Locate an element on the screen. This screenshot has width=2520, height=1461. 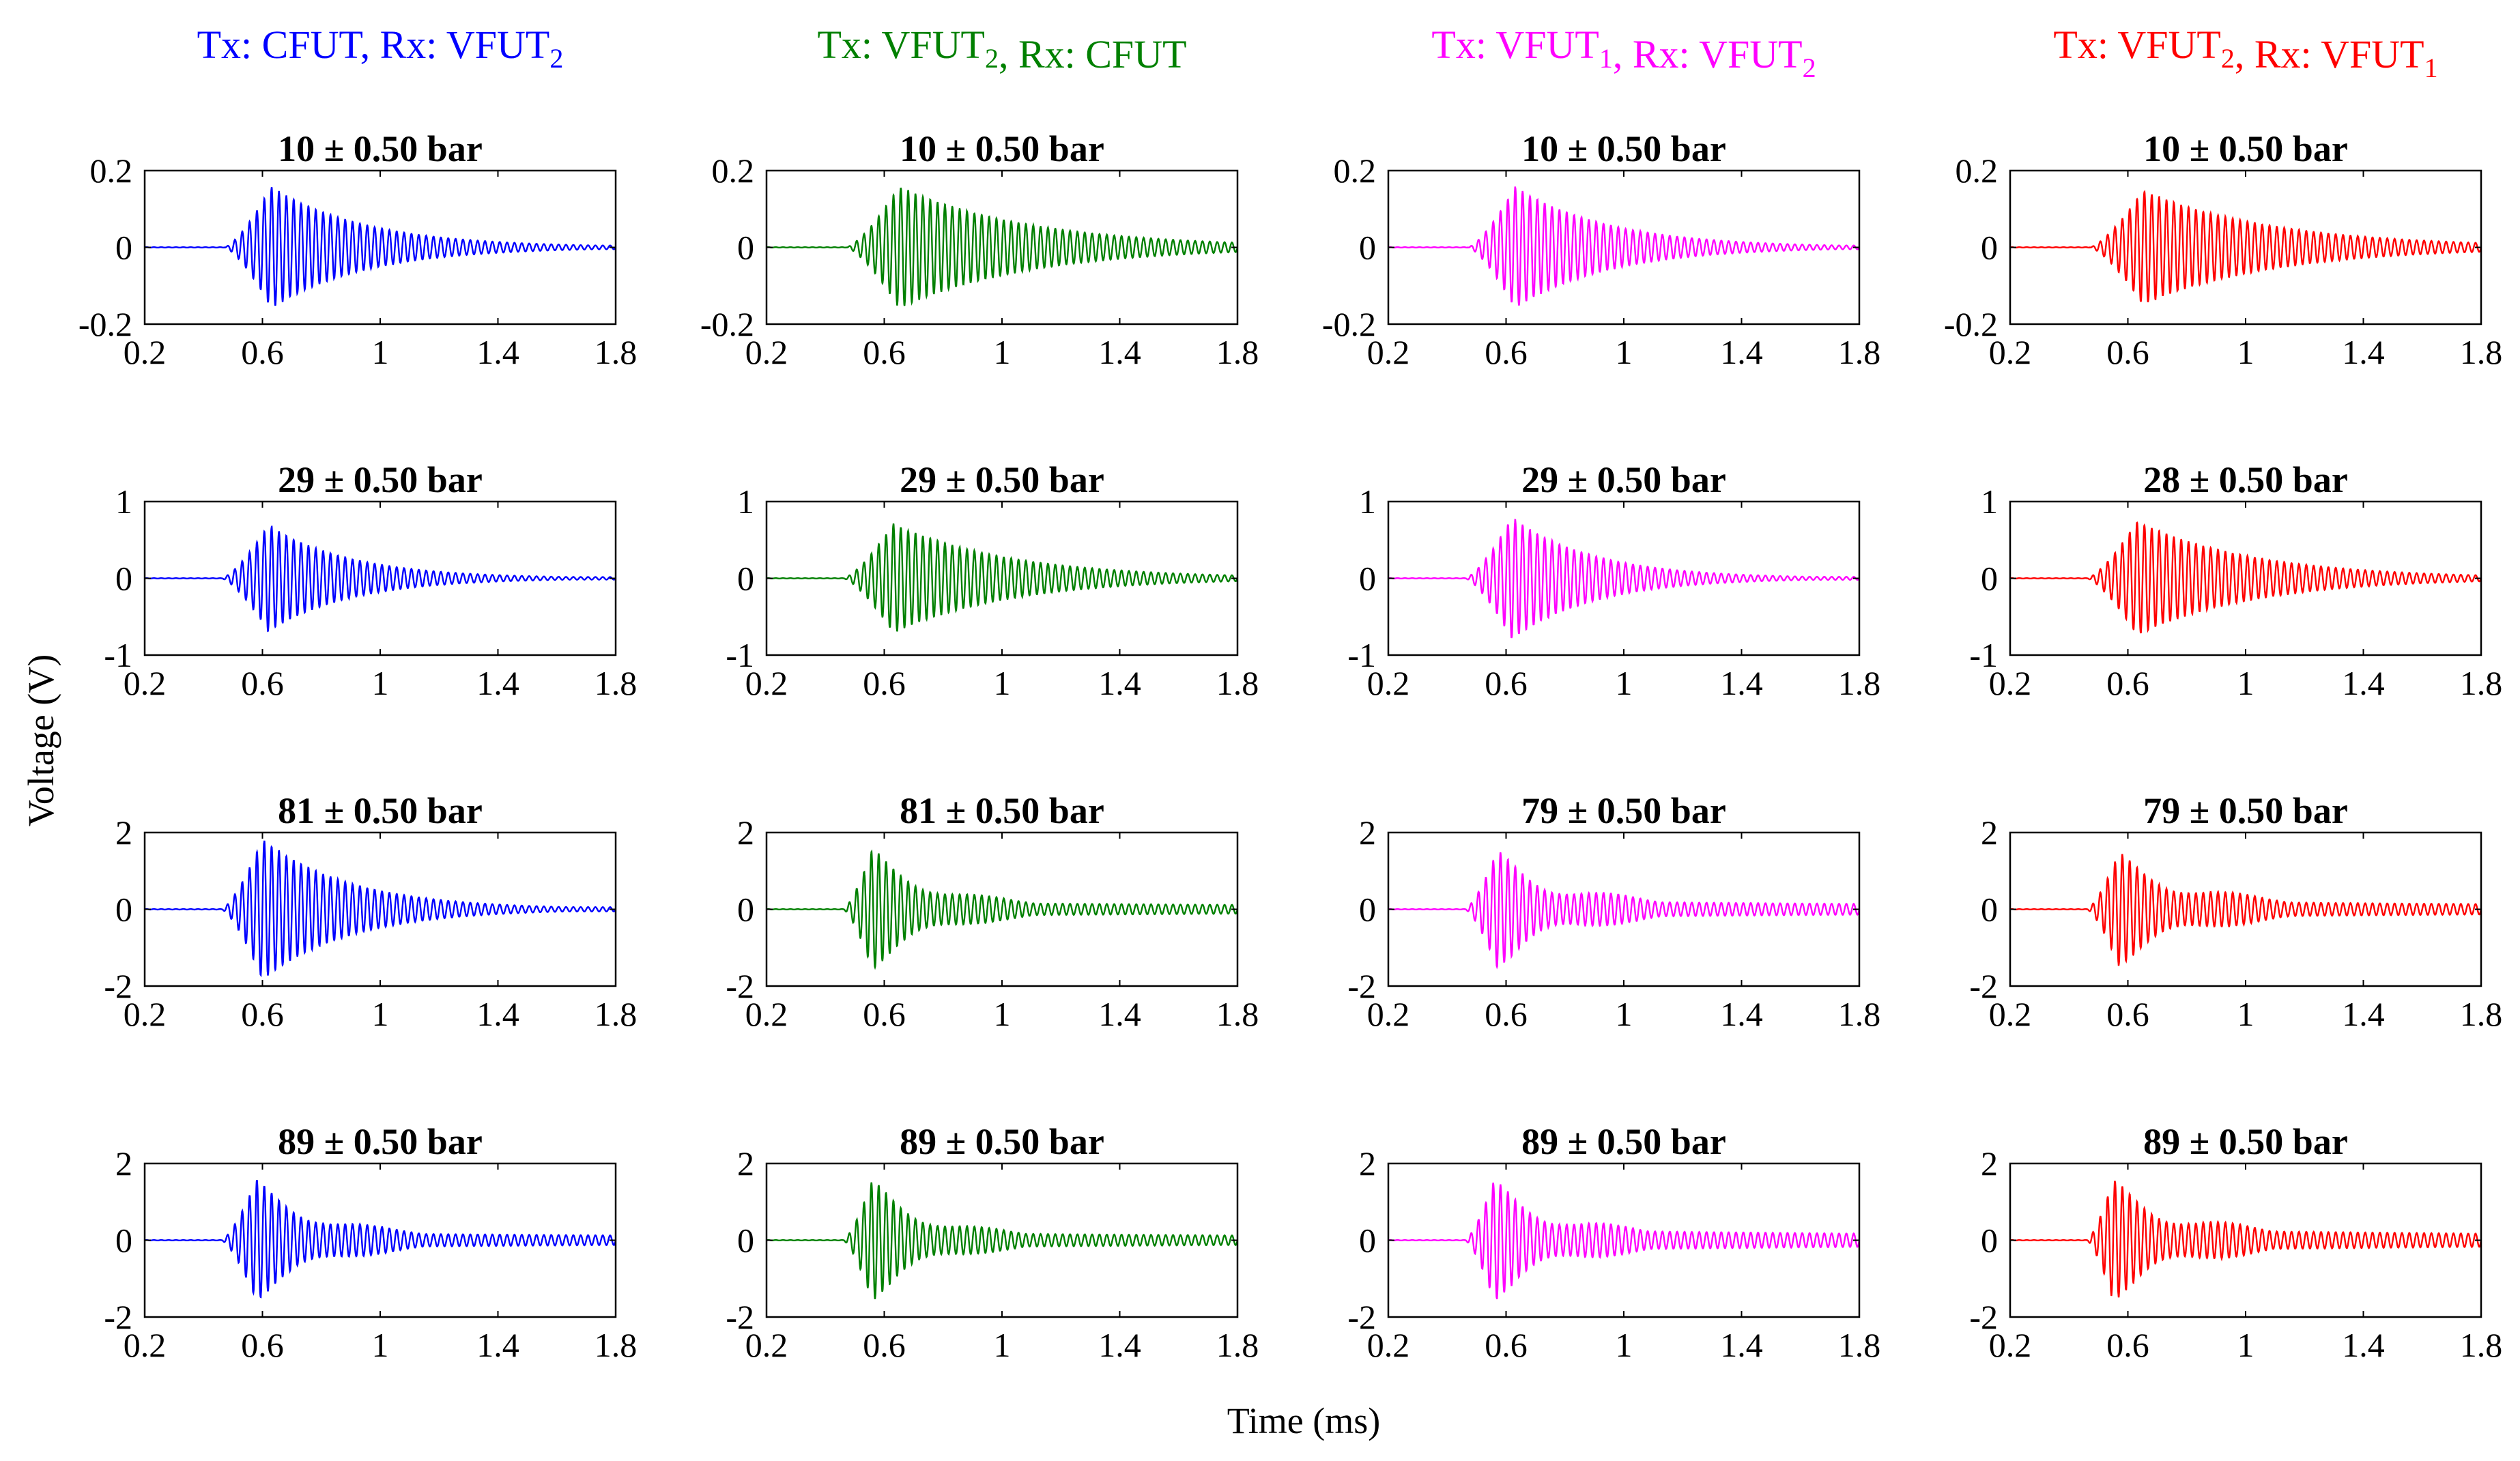
column-title-rx-sub: 1 is located at coordinates (2431, 68).